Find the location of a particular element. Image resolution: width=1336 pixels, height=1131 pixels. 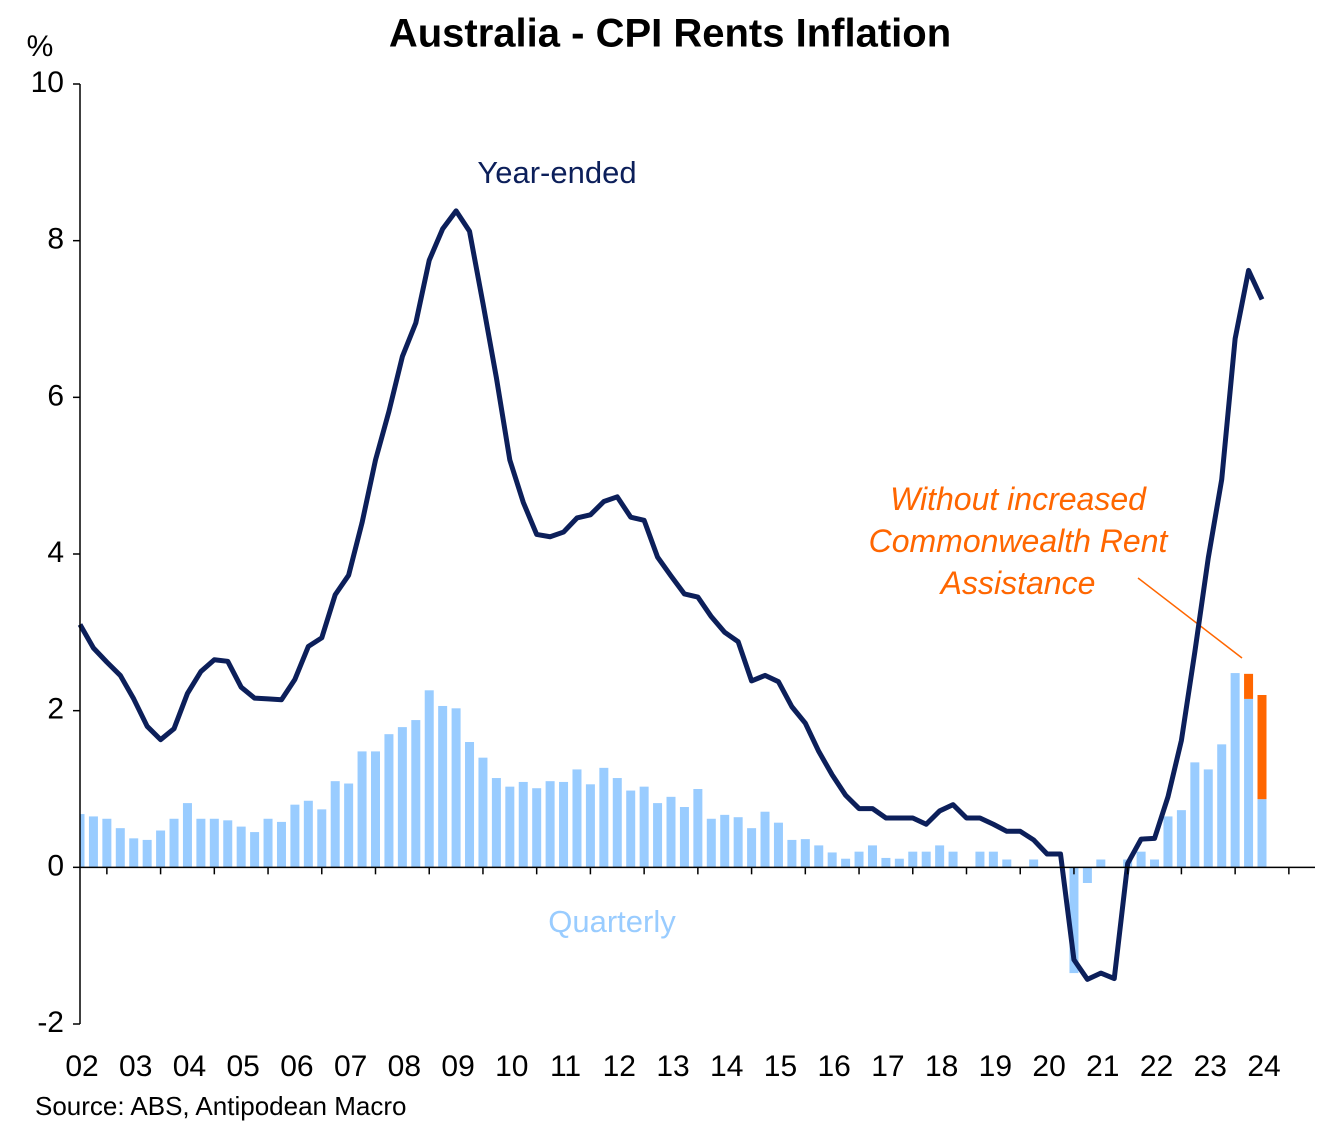

y-tick-label: 6 is located at coordinates (55, 395).